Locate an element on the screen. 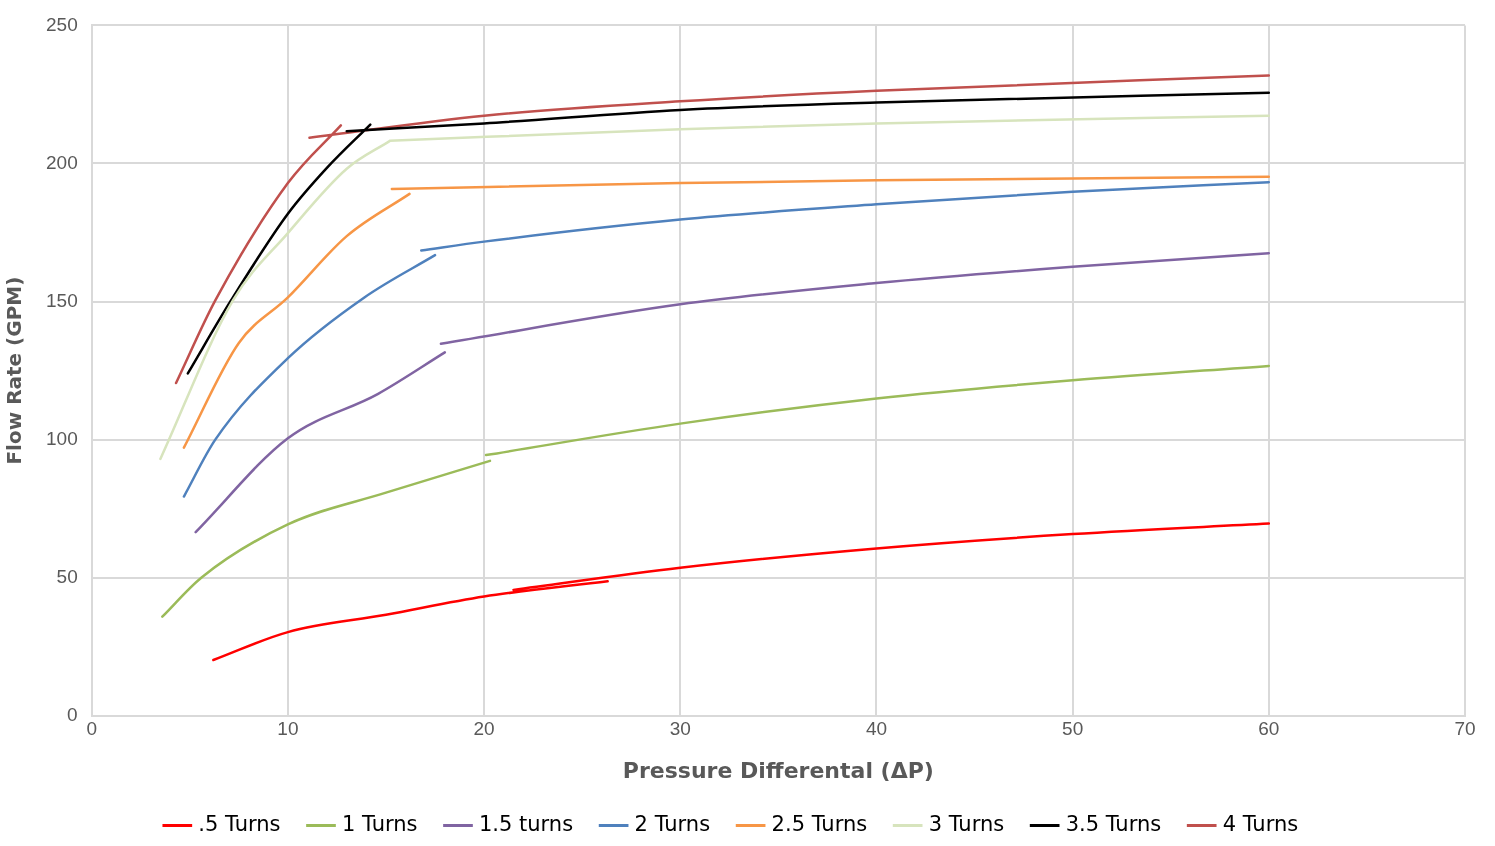 Image resolution: width=1495 pixels, height=846 pixels. x-tick-label: 20 is located at coordinates (484, 729).